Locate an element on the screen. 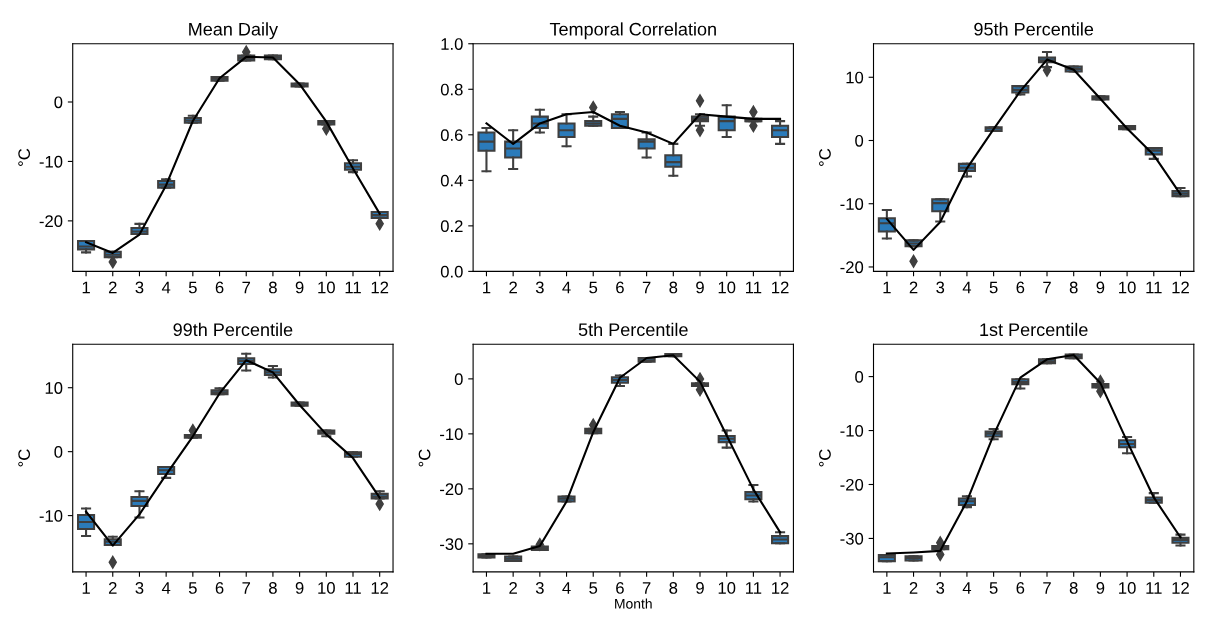 This screenshot has height=625, width=1212. chart-title: Temporal Correlation is located at coordinates (632, 31).